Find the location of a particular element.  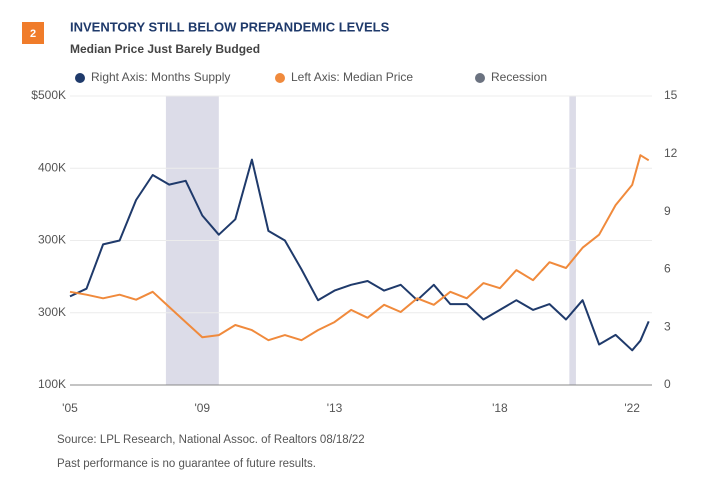

y2-tick-label: 0 is located at coordinates (667, 384).